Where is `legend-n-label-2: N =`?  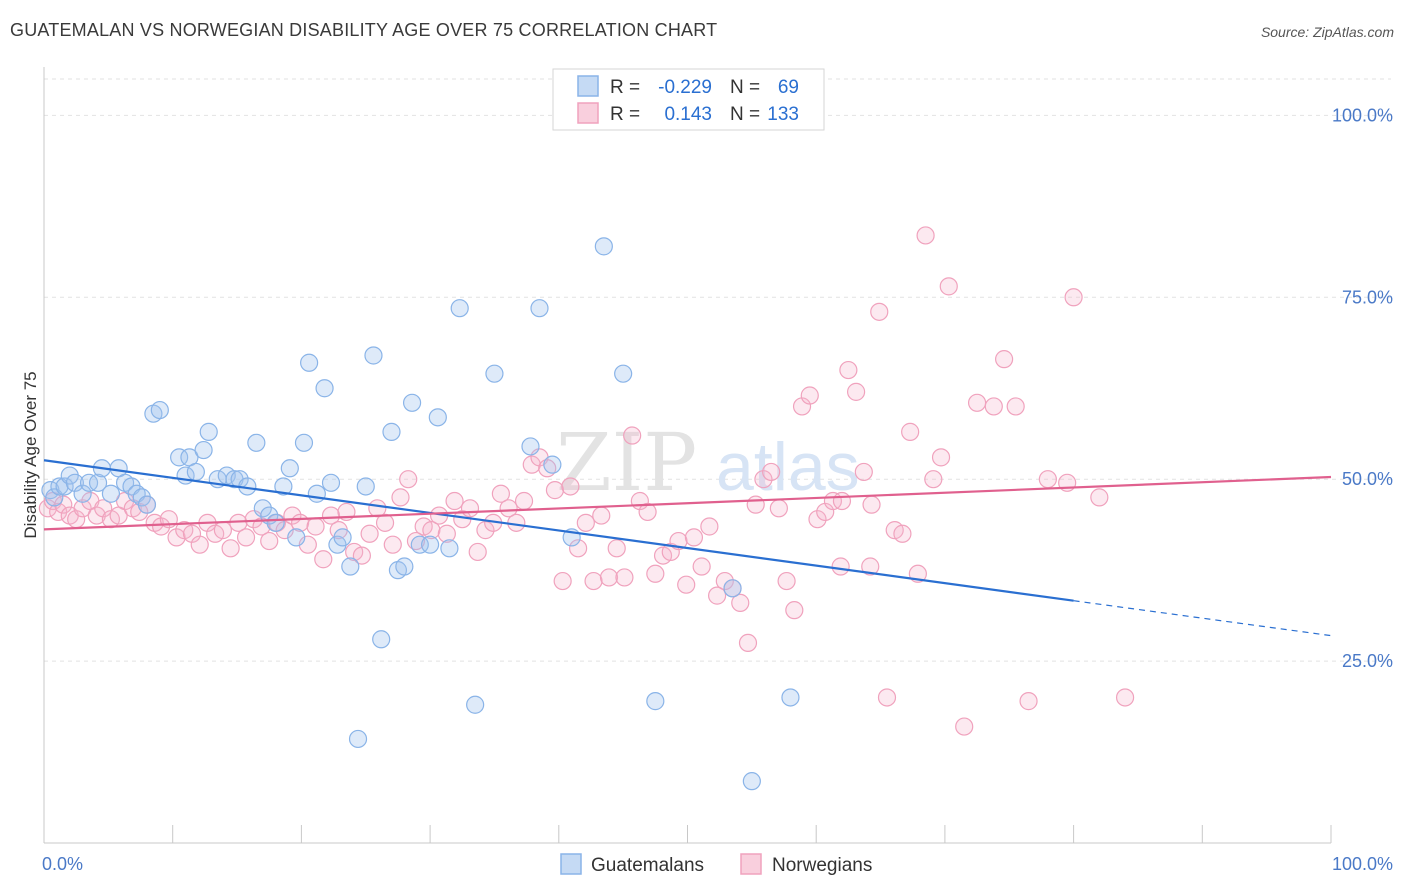 legend-n-label-2: N = is located at coordinates (745, 114).